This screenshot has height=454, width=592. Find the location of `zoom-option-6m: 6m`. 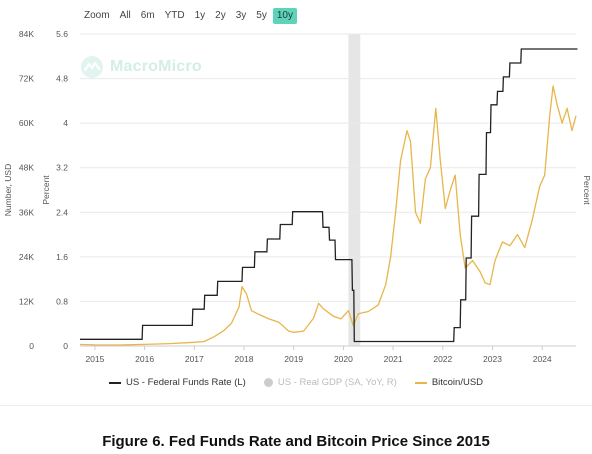

zoom-option-6m: 6m is located at coordinates (147, 15).